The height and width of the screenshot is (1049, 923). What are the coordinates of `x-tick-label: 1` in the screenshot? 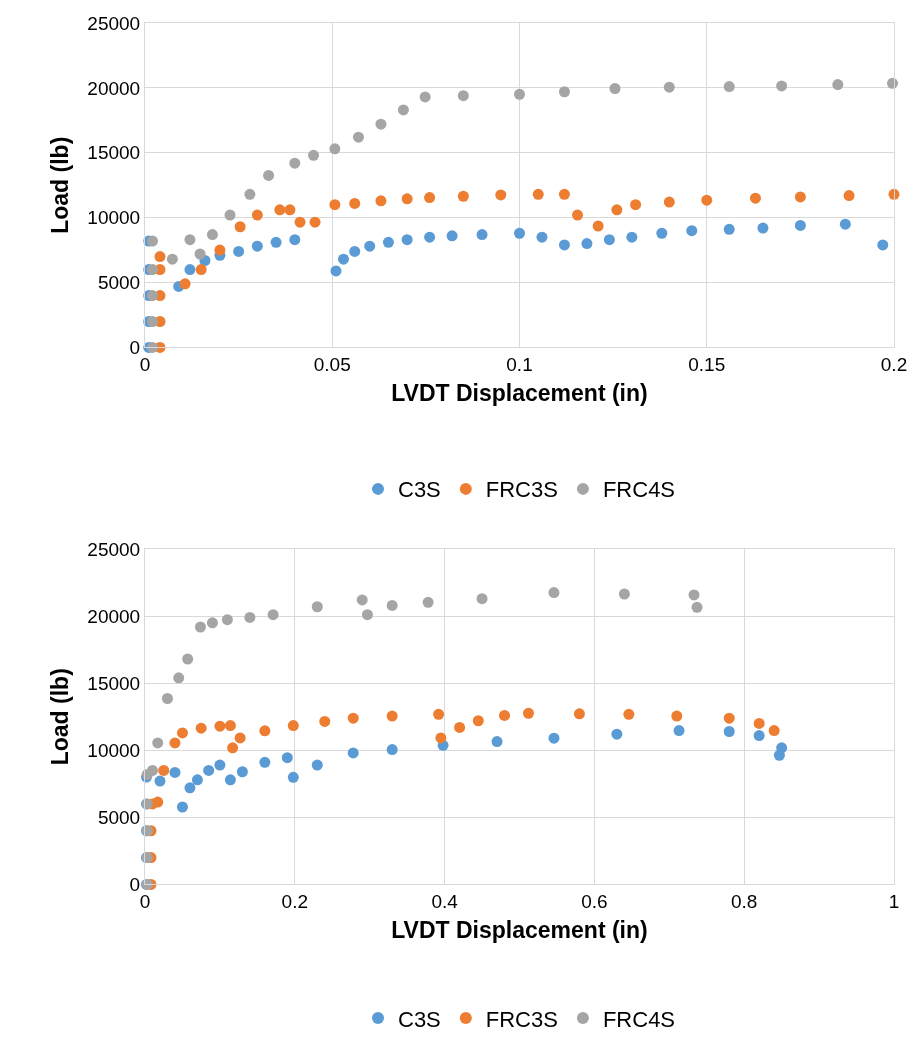 It's located at (894, 902).